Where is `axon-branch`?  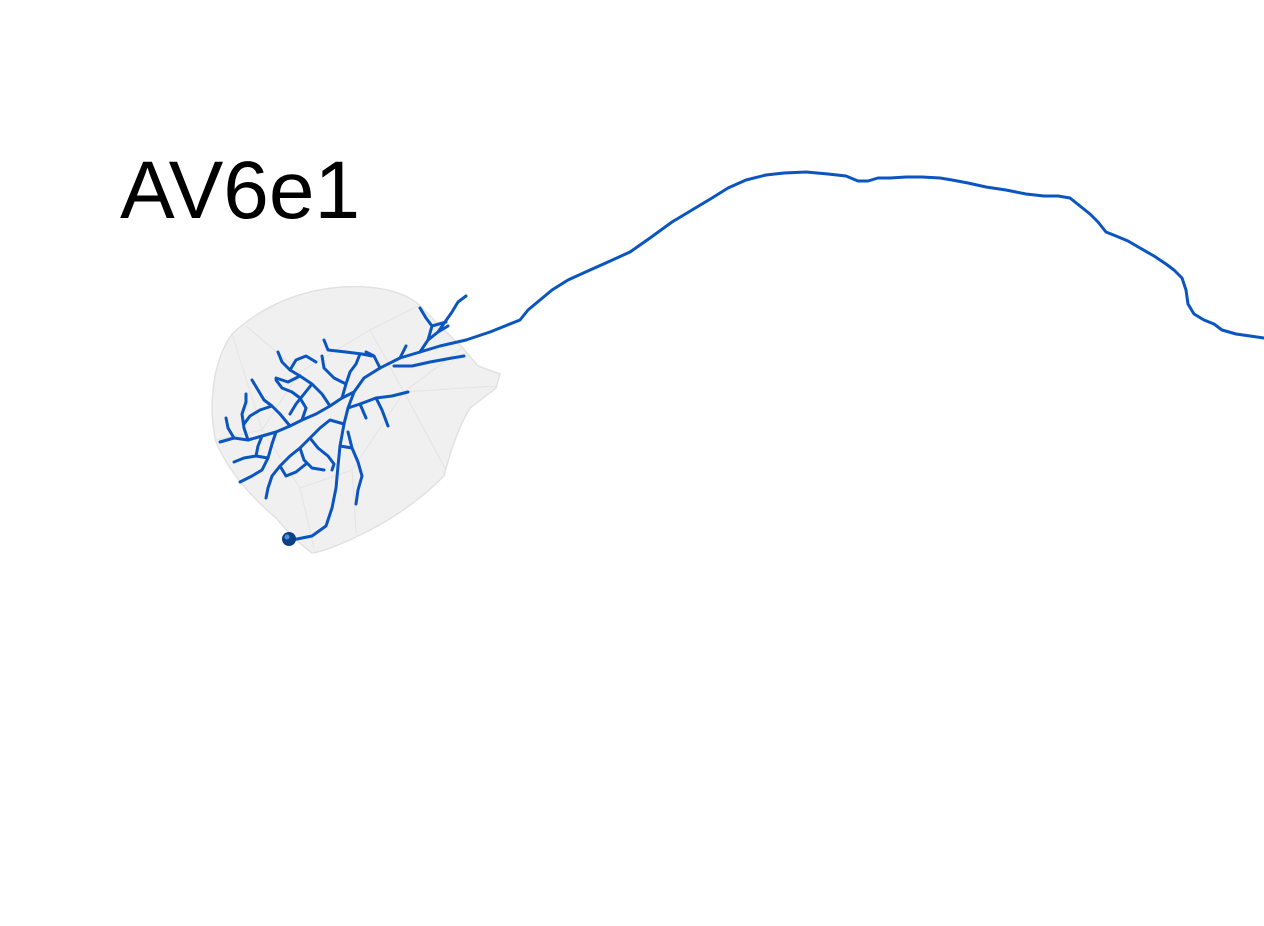
axon-branch is located at coordinates (864, 256).